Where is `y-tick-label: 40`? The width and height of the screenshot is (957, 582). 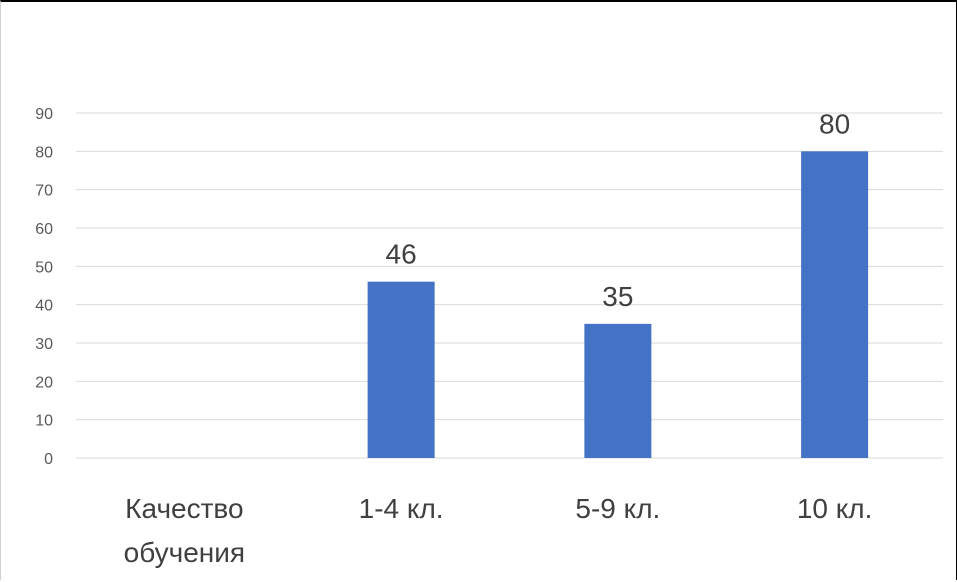
y-tick-label: 40 is located at coordinates (44, 306).